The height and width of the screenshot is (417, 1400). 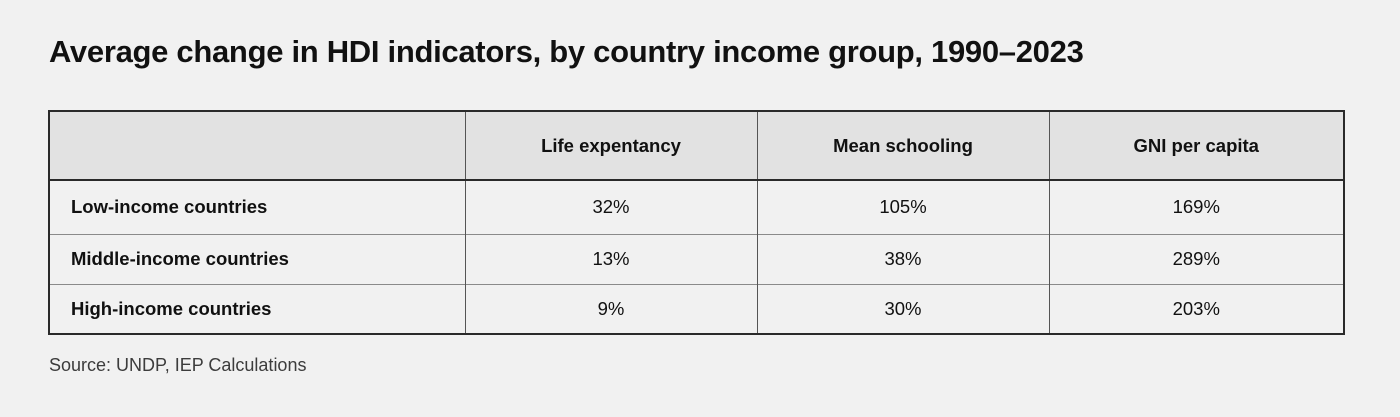 What do you see at coordinates (902, 308) in the screenshot?
I see `table-cell: 30%` at bounding box center [902, 308].